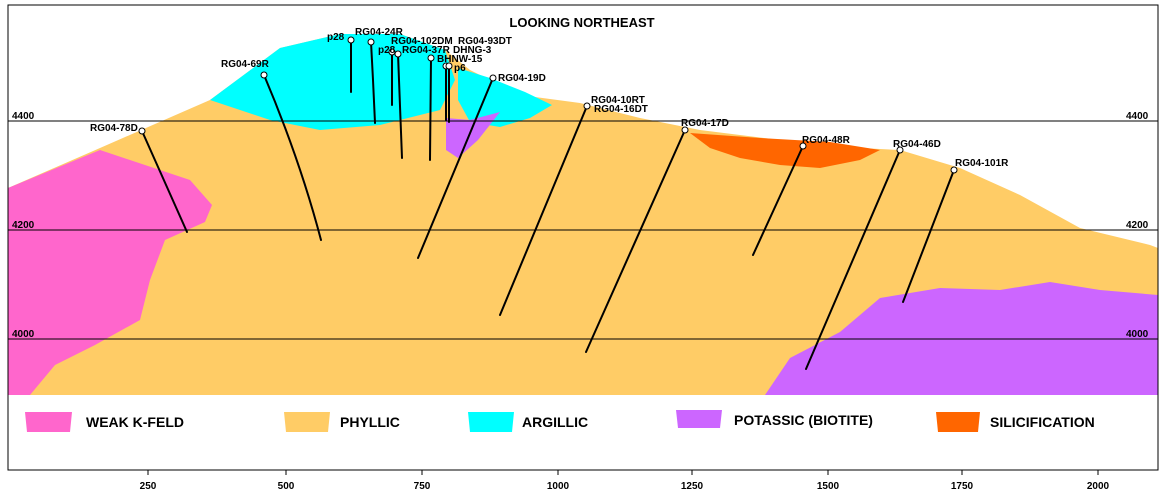 The image size is (1168, 500). I want to click on hole-label-p28-a: p28, so click(336, 37).